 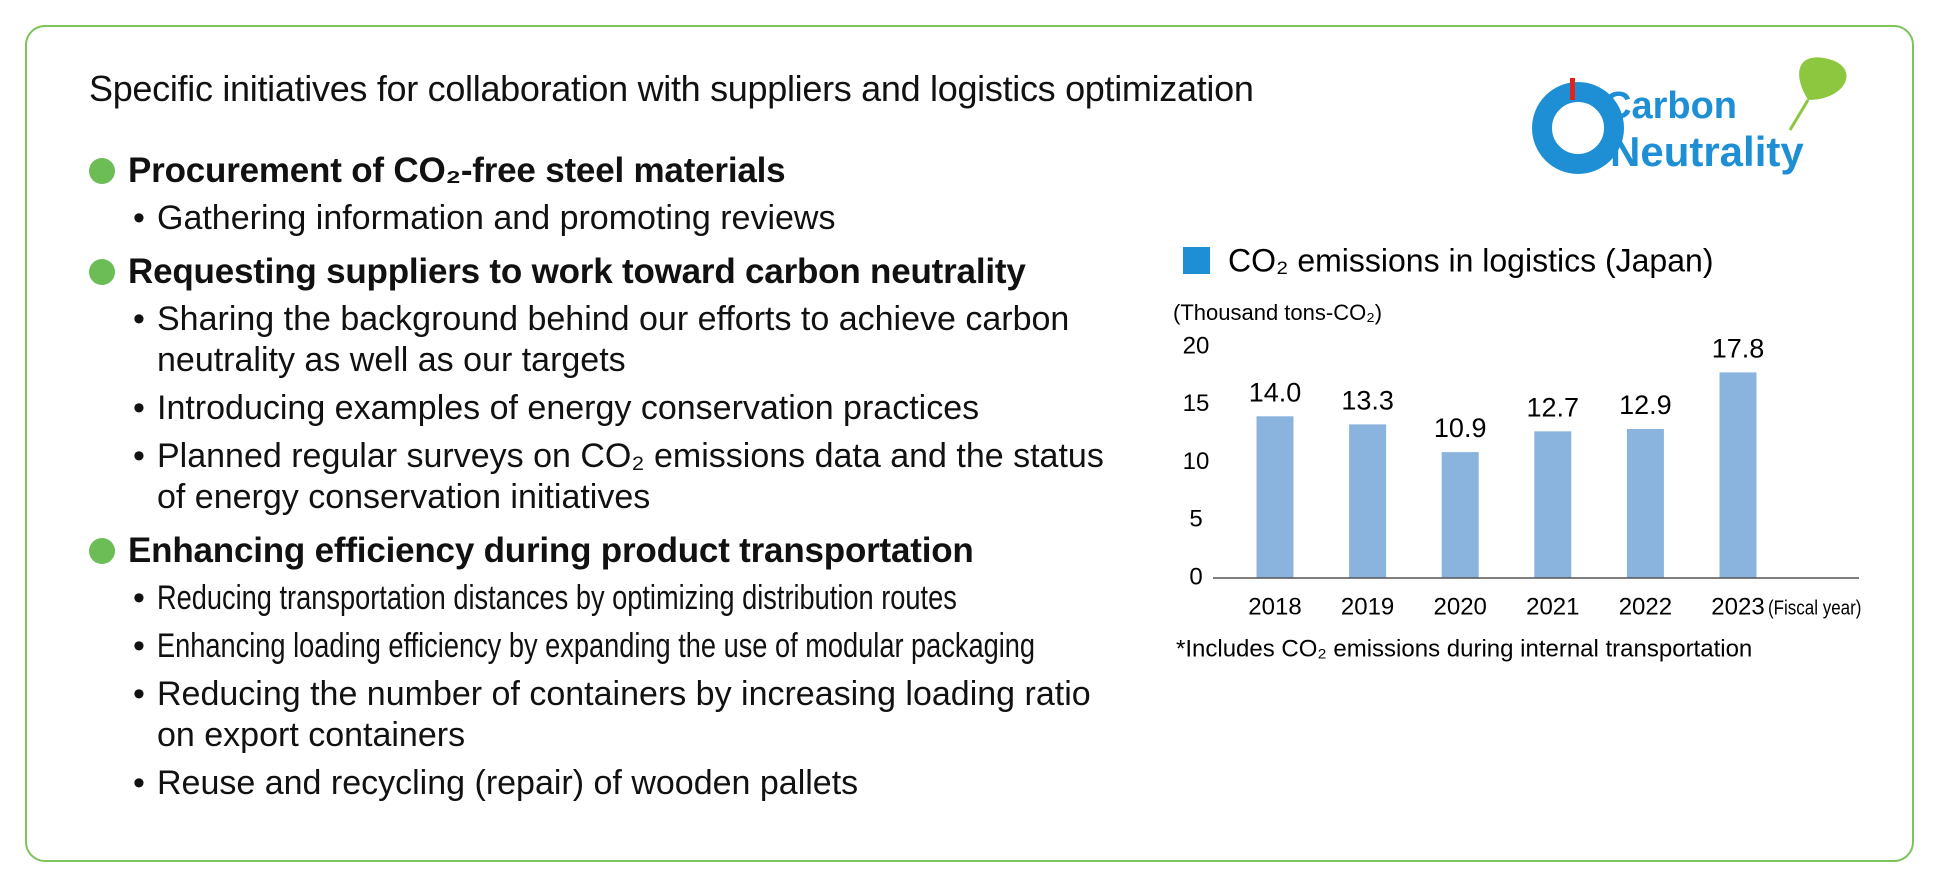 What do you see at coordinates (1196, 461) in the screenshot?
I see `y-tick-label: 10` at bounding box center [1196, 461].